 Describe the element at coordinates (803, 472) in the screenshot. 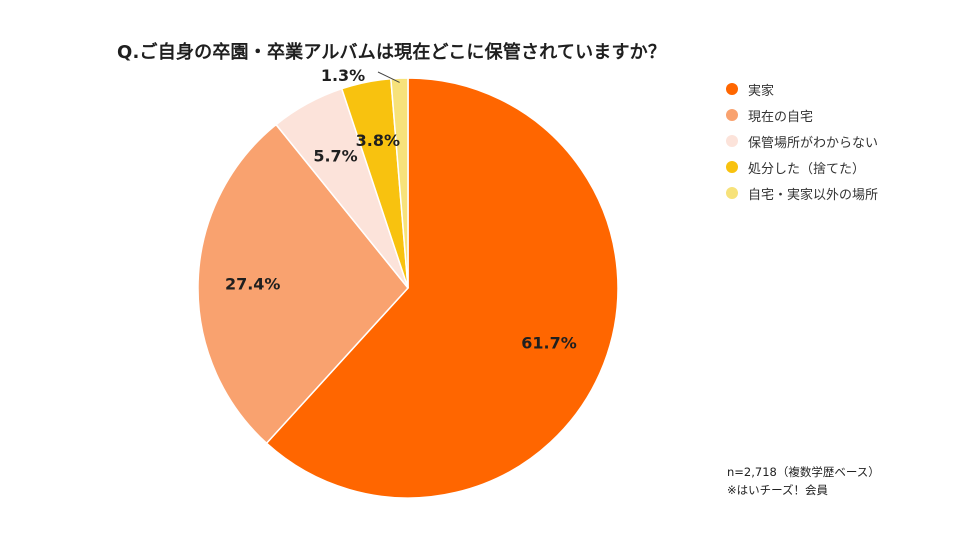

I see `sample-size-note: n=2,718（複数学歴ベース）` at that location.